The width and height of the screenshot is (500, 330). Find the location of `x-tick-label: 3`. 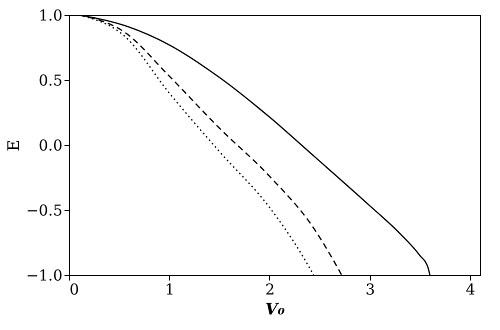

x-tick-label: 3 is located at coordinates (370, 289).